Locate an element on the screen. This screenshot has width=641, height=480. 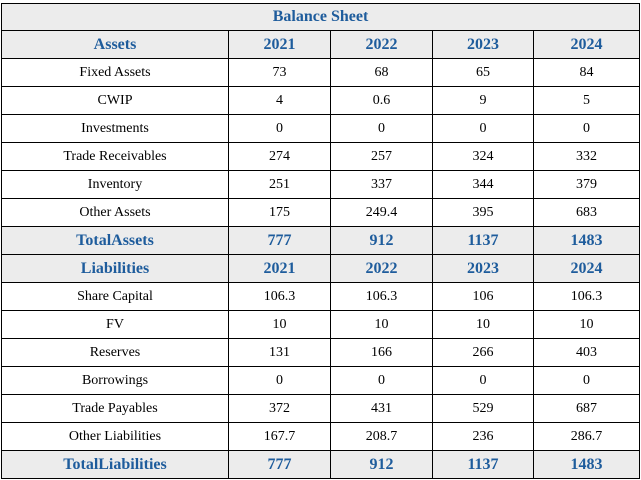
cell-value: 249.4 is located at coordinates (381, 212).